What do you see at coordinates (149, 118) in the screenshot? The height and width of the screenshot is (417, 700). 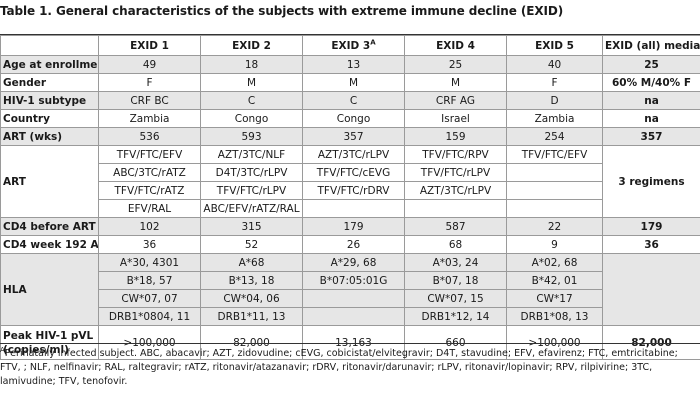 I see `cell: Zambia` at bounding box center [149, 118].